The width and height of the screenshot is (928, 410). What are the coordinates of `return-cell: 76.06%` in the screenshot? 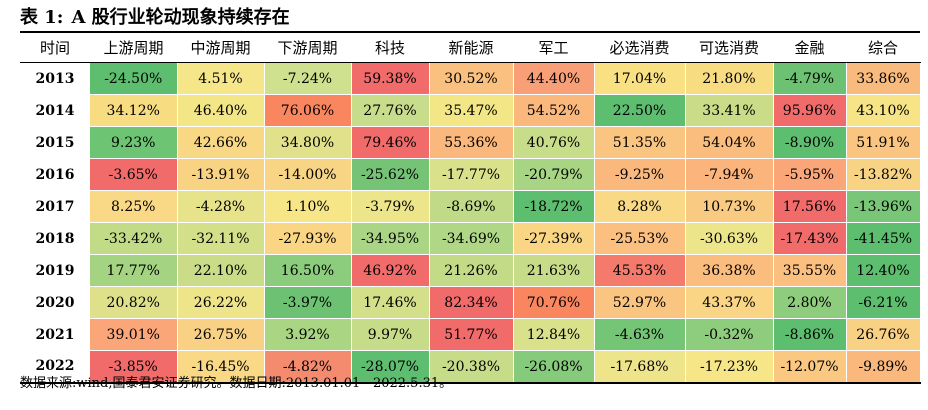 It's located at (308, 110).